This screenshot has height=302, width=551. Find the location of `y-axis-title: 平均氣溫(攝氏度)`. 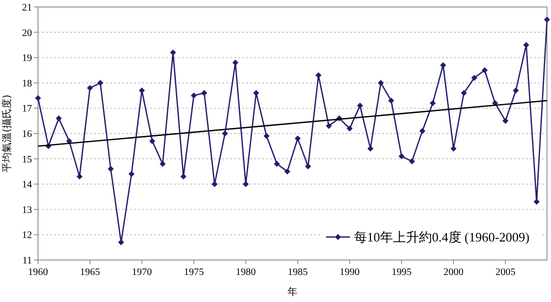

y-axis-title: 平均氣溫(攝氏度) is located at coordinates (7, 133).